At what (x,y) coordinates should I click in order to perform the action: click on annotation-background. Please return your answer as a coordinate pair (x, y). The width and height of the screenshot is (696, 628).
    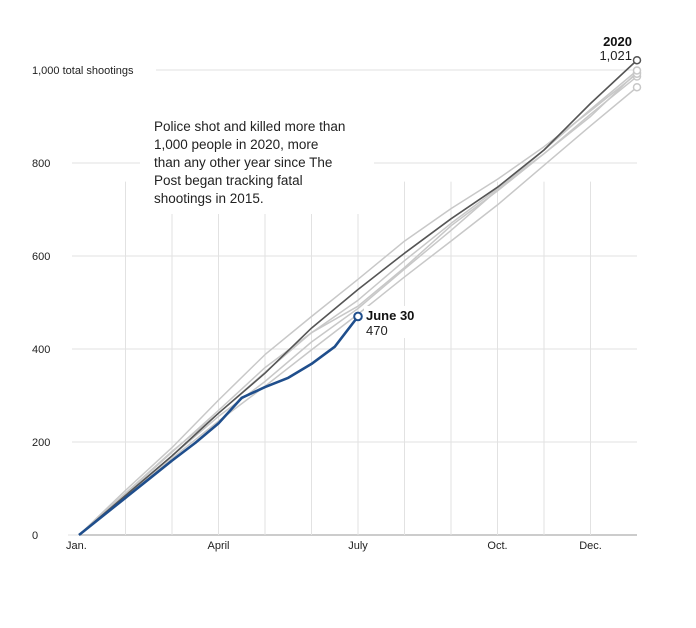
    Looking at the image, I should click on (257, 164).